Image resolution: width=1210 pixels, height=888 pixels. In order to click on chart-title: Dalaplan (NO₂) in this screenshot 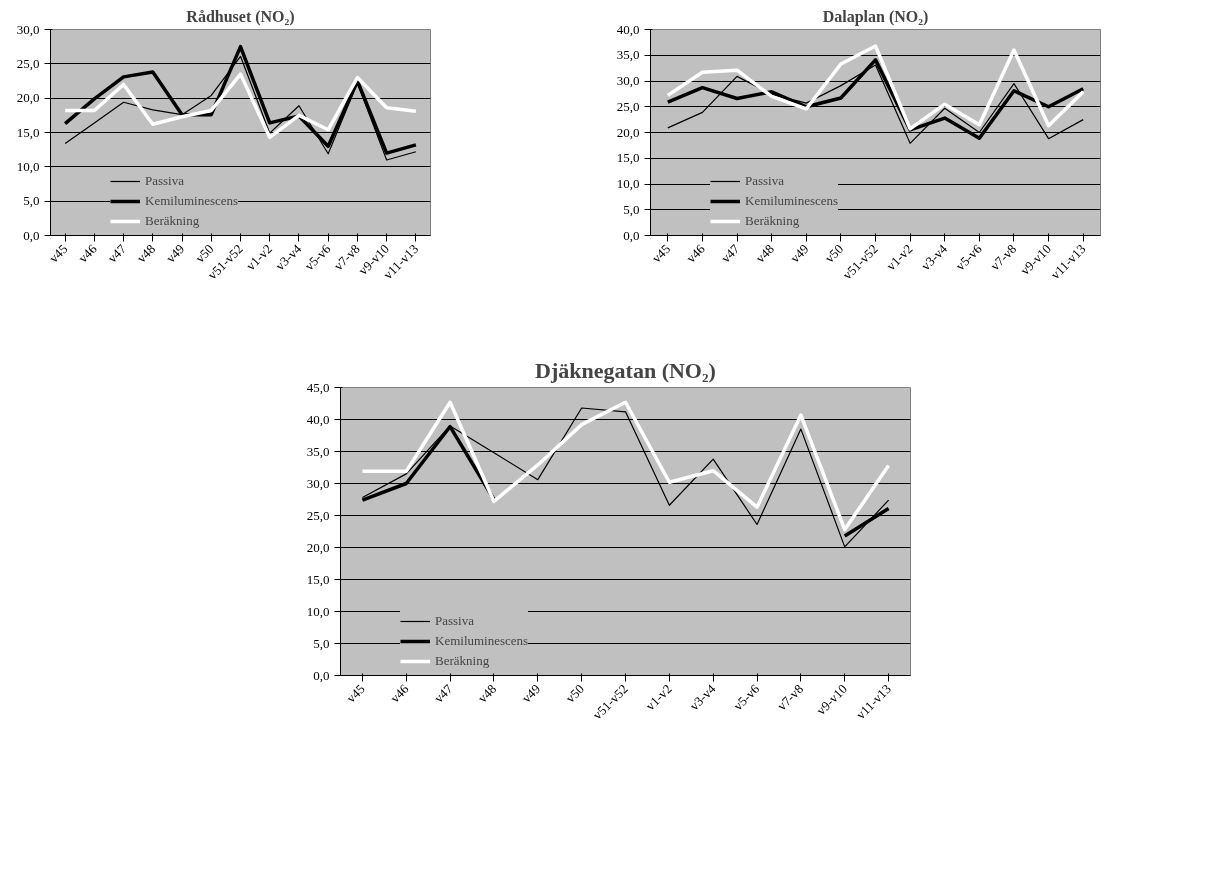, I will do `click(875, 16)`.